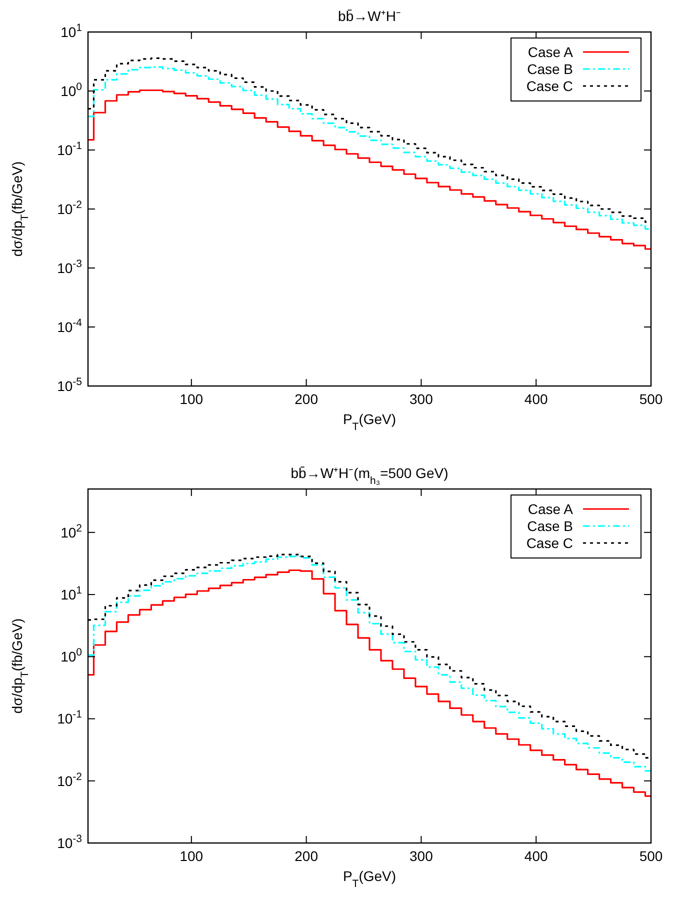 This screenshot has width=694, height=903. What do you see at coordinates (369, 16) in the screenshot?
I see `chart-title: bb̄→W⁺H⁻` at bounding box center [369, 16].